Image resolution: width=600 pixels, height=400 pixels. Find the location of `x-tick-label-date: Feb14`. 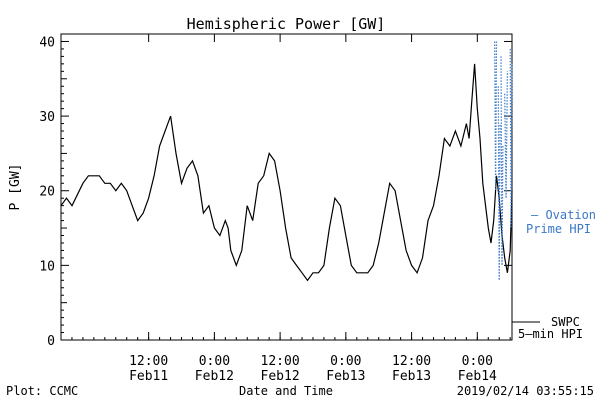

x-tick-label-date: Feb14 is located at coordinates (477, 376).